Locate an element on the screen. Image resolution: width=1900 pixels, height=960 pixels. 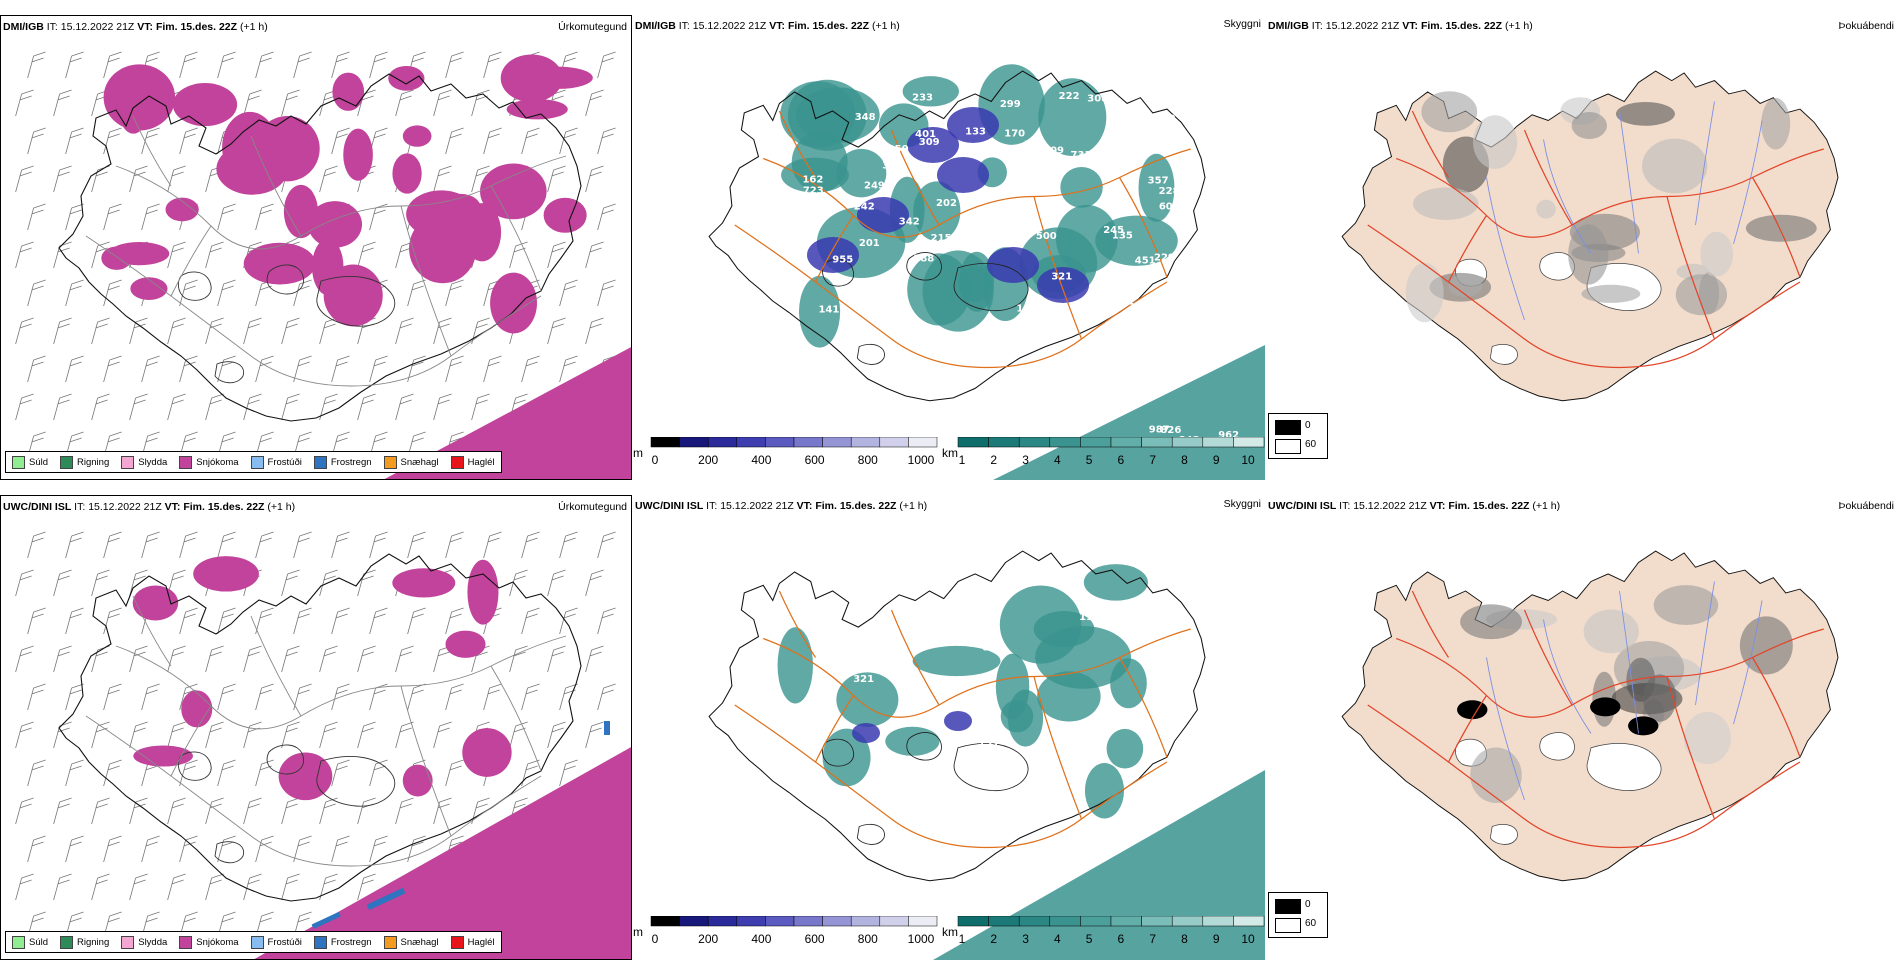
visibility-label: 342 is located at coordinates (909, 222).